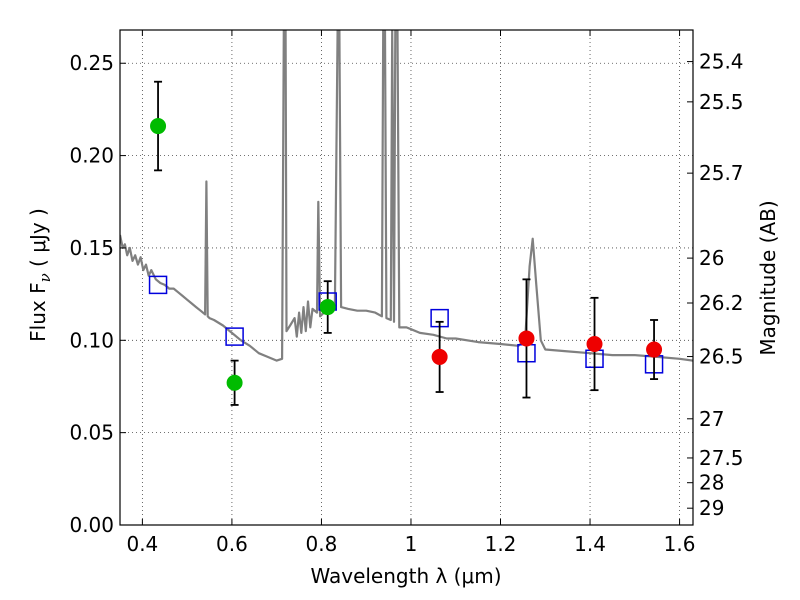  What do you see at coordinates (45, 277) in the screenshot?
I see `y-axis-left-title-sub: ν` at bounding box center [45, 277].